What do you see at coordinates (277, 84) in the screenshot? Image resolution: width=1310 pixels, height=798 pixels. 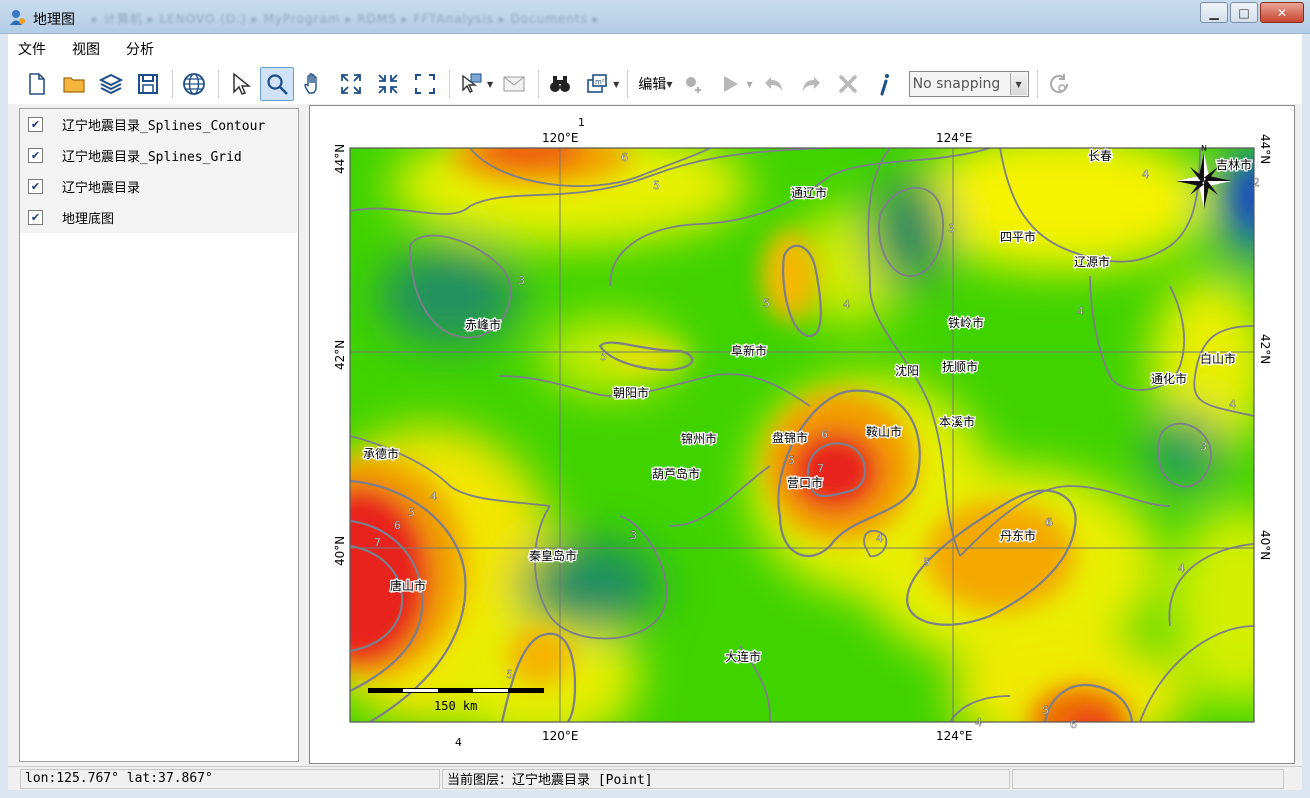 I see `zoom-tool-button` at bounding box center [277, 84].